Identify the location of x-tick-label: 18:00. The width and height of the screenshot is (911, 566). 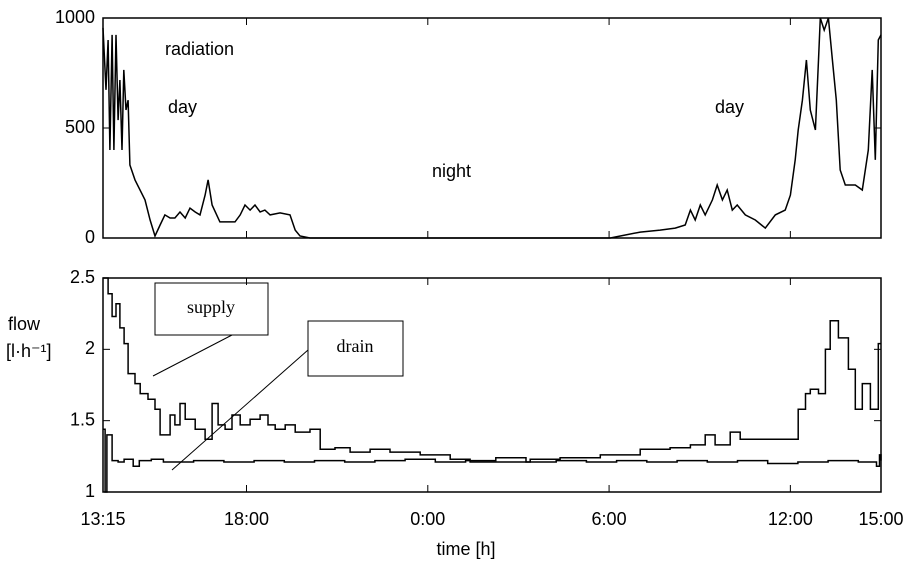
(246, 519).